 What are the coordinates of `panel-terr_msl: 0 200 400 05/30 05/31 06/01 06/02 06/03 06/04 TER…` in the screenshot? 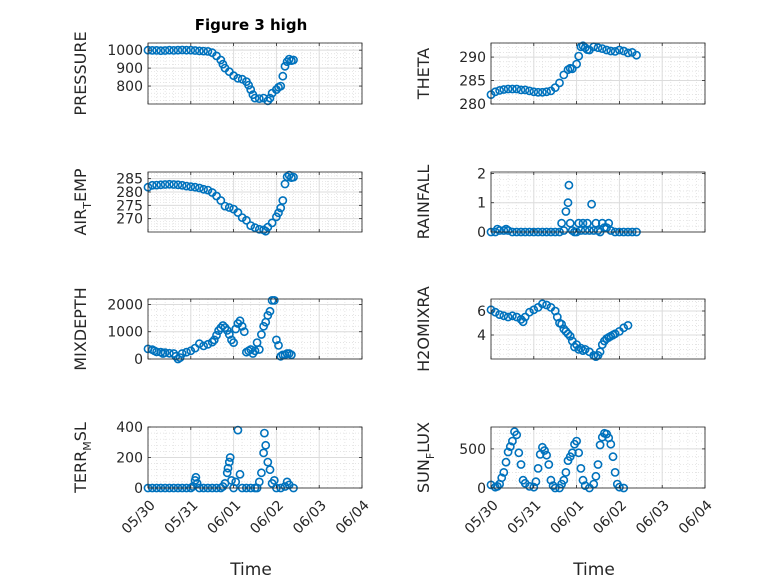 It's located at (222, 478).